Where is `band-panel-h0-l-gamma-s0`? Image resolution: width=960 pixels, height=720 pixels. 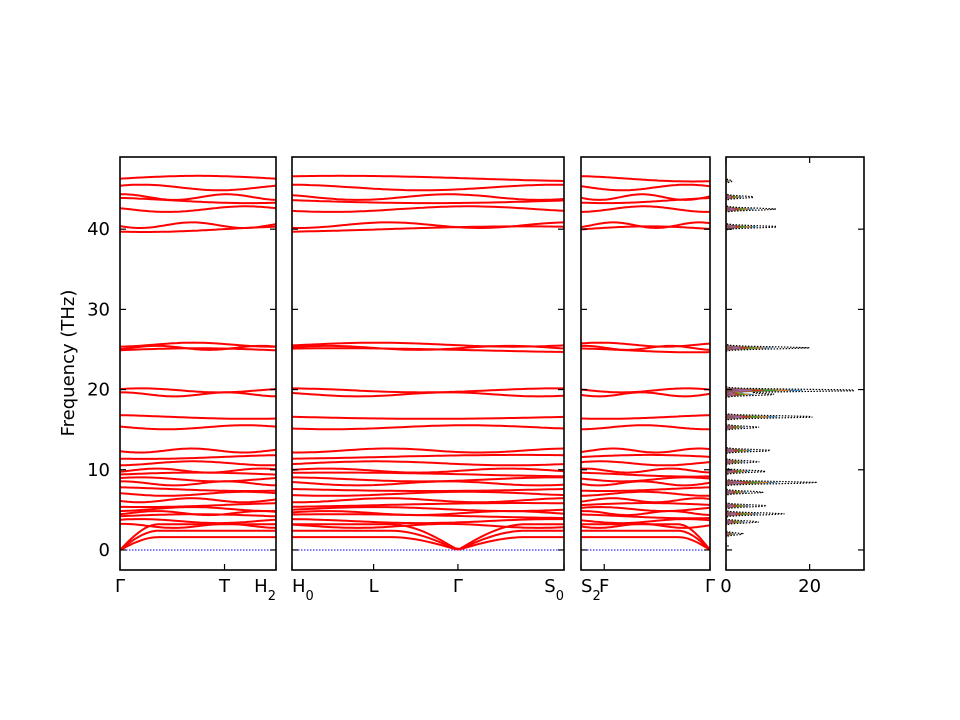
band-panel-h0-l-gamma-s0 is located at coordinates (428, 362).